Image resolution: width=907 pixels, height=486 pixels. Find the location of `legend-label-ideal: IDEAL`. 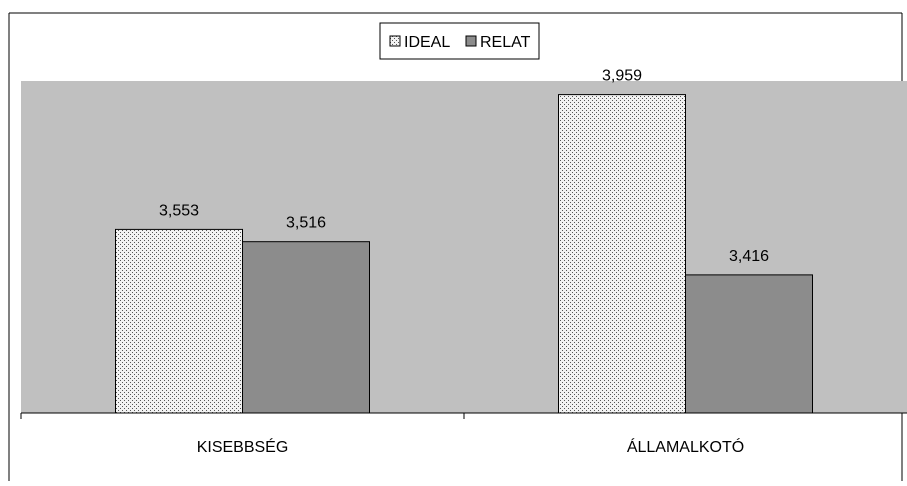

legend-label-ideal: IDEAL is located at coordinates (427, 42).